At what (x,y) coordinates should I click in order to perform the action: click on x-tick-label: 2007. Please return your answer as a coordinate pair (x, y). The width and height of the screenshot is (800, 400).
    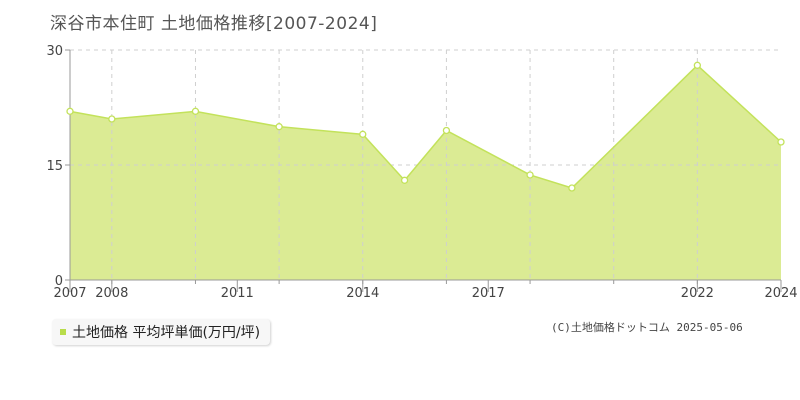
    Looking at the image, I should click on (69, 293).